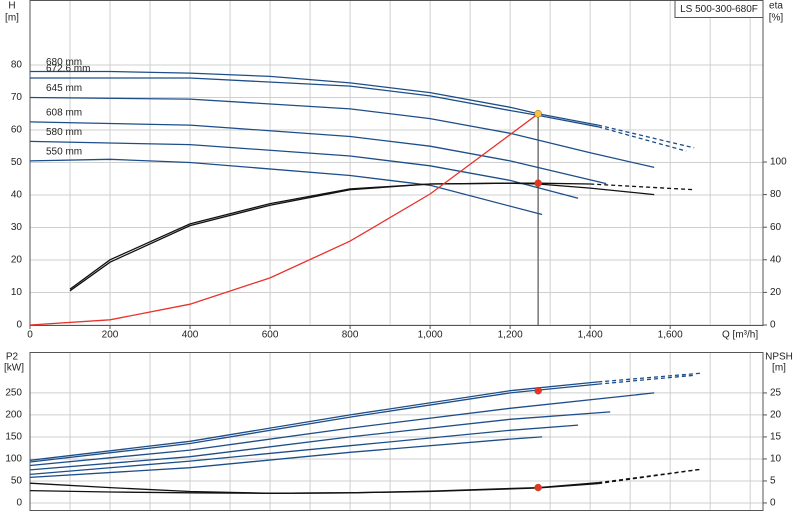  What do you see at coordinates (510, 335) in the screenshot?
I see `x-tick-label: 1,200` at bounding box center [510, 335].